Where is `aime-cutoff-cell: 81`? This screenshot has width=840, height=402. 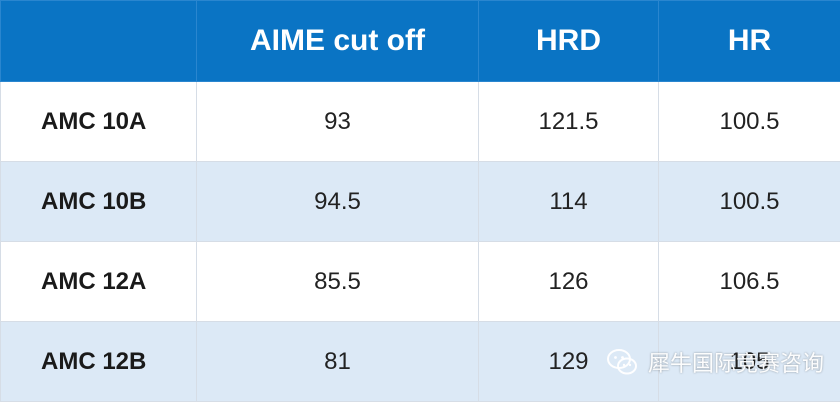
aime-cutoff-cell: 81 is located at coordinates (337, 361).